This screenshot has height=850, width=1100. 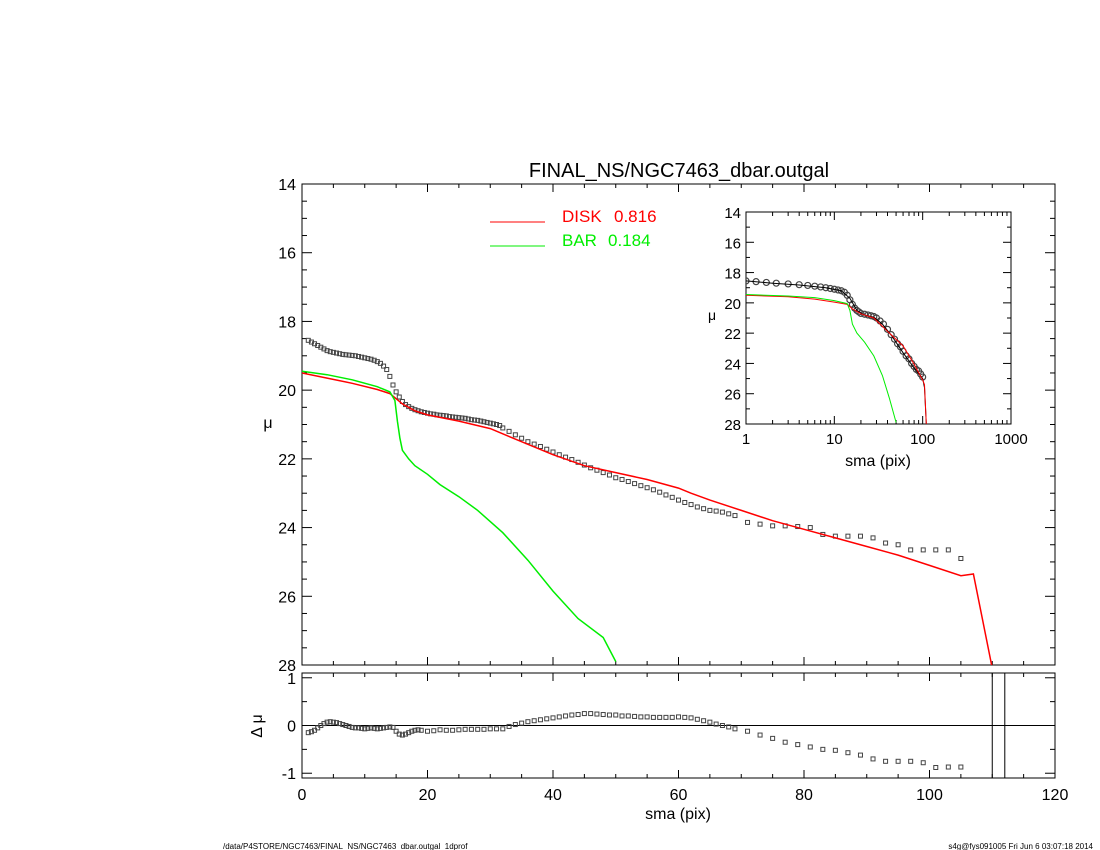 I want to click on inset-y-tick-label: 28, so click(x=732, y=425).